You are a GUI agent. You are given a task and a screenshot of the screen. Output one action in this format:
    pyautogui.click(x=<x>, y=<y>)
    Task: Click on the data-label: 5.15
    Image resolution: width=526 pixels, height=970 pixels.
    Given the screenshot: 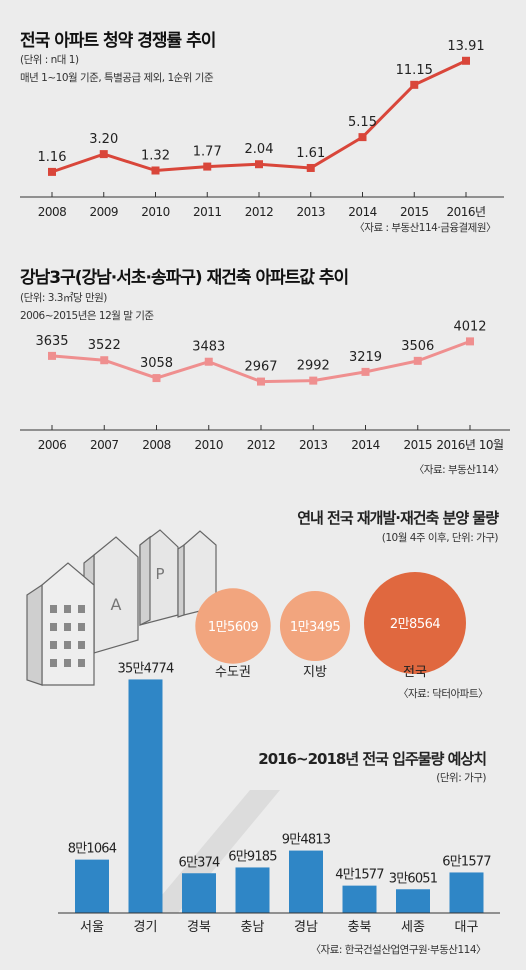 What is the action you would take?
    pyautogui.click(x=362, y=122)
    